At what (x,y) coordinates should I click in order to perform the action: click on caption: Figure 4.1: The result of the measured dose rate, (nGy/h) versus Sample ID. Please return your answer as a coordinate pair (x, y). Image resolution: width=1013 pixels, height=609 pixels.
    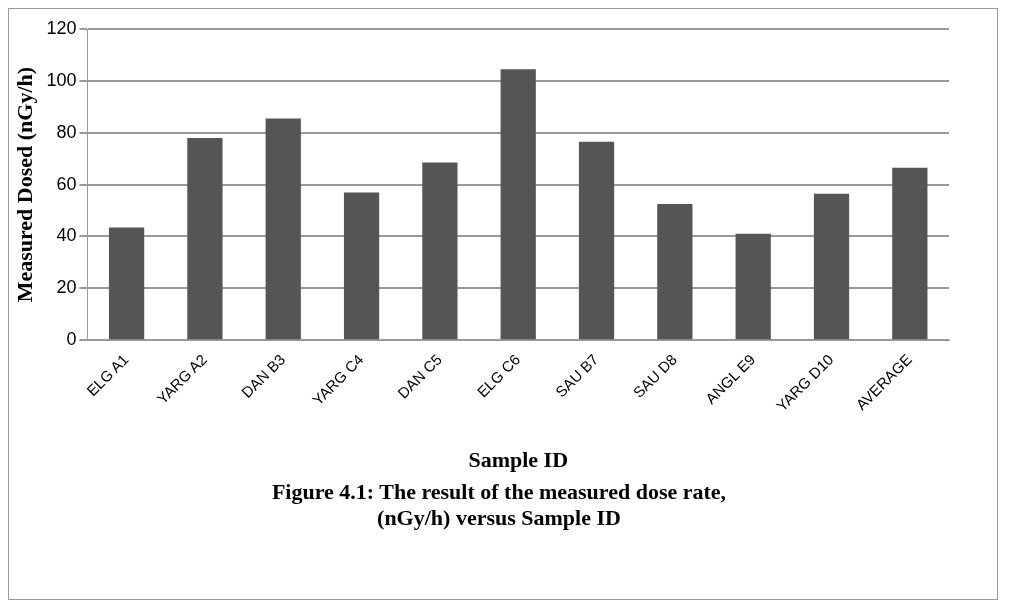
    Looking at the image, I should click on (499, 505).